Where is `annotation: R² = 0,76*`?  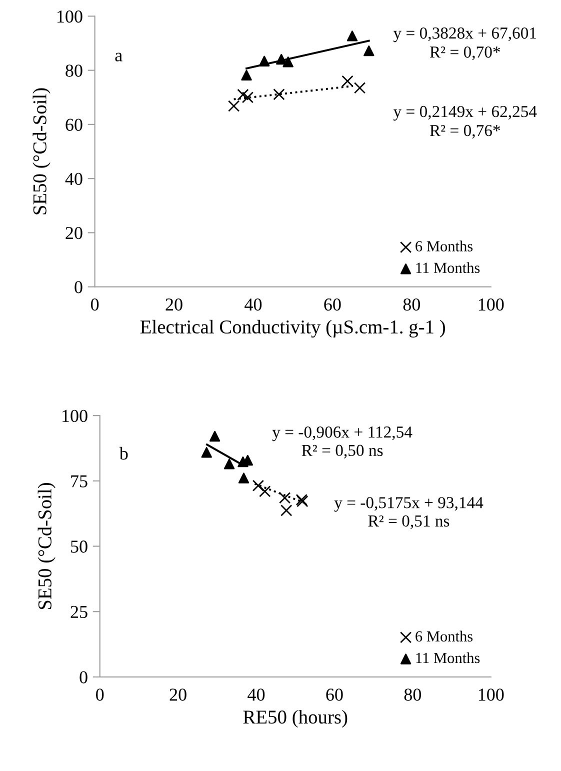 annotation: R² = 0,76* is located at coordinates (465, 131).